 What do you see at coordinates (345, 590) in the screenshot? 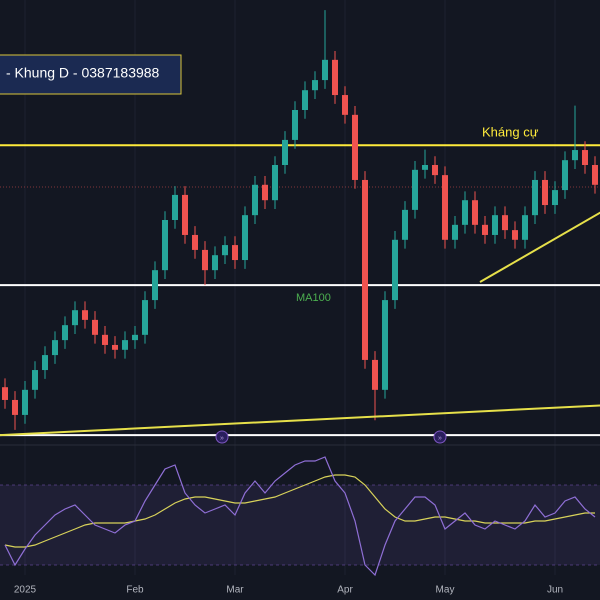
I see `x-tick-label: Apr` at bounding box center [345, 590].